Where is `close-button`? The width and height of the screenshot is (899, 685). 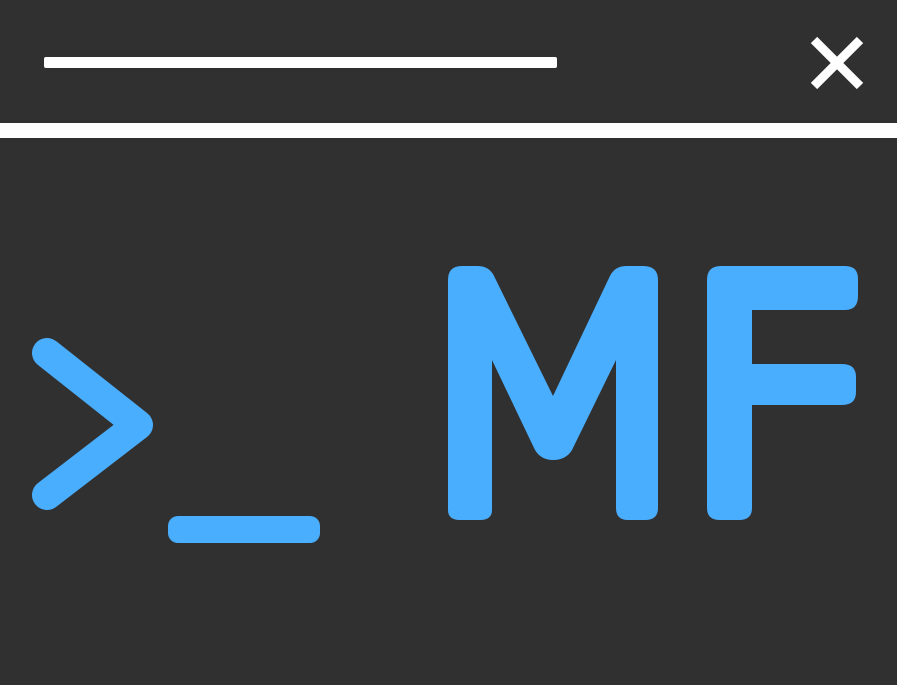 close-button is located at coordinates (837, 63).